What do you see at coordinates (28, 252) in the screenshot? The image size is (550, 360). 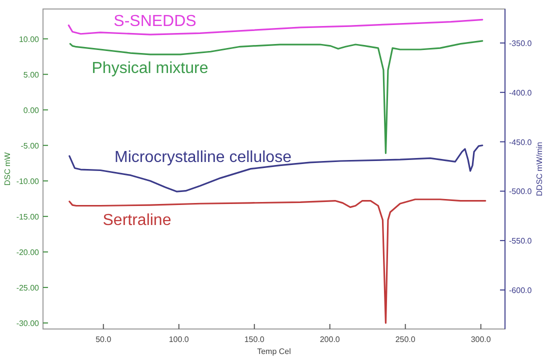 I see `y-tick-label: -20.00` at bounding box center [28, 252].